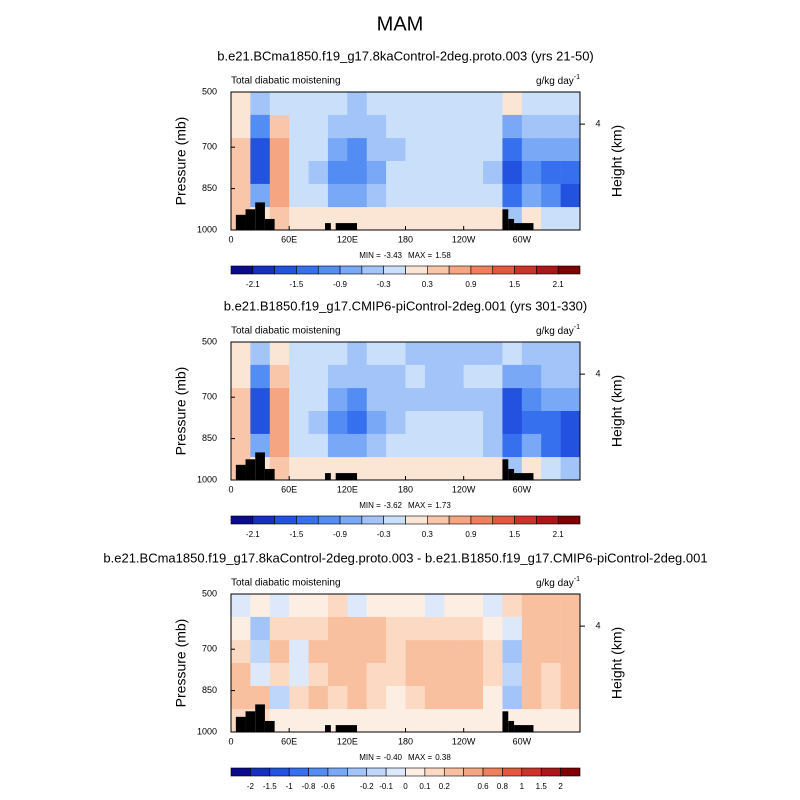  What do you see at coordinates (483, 786) in the screenshot?
I see `colorbar-label: 0.6` at bounding box center [483, 786].